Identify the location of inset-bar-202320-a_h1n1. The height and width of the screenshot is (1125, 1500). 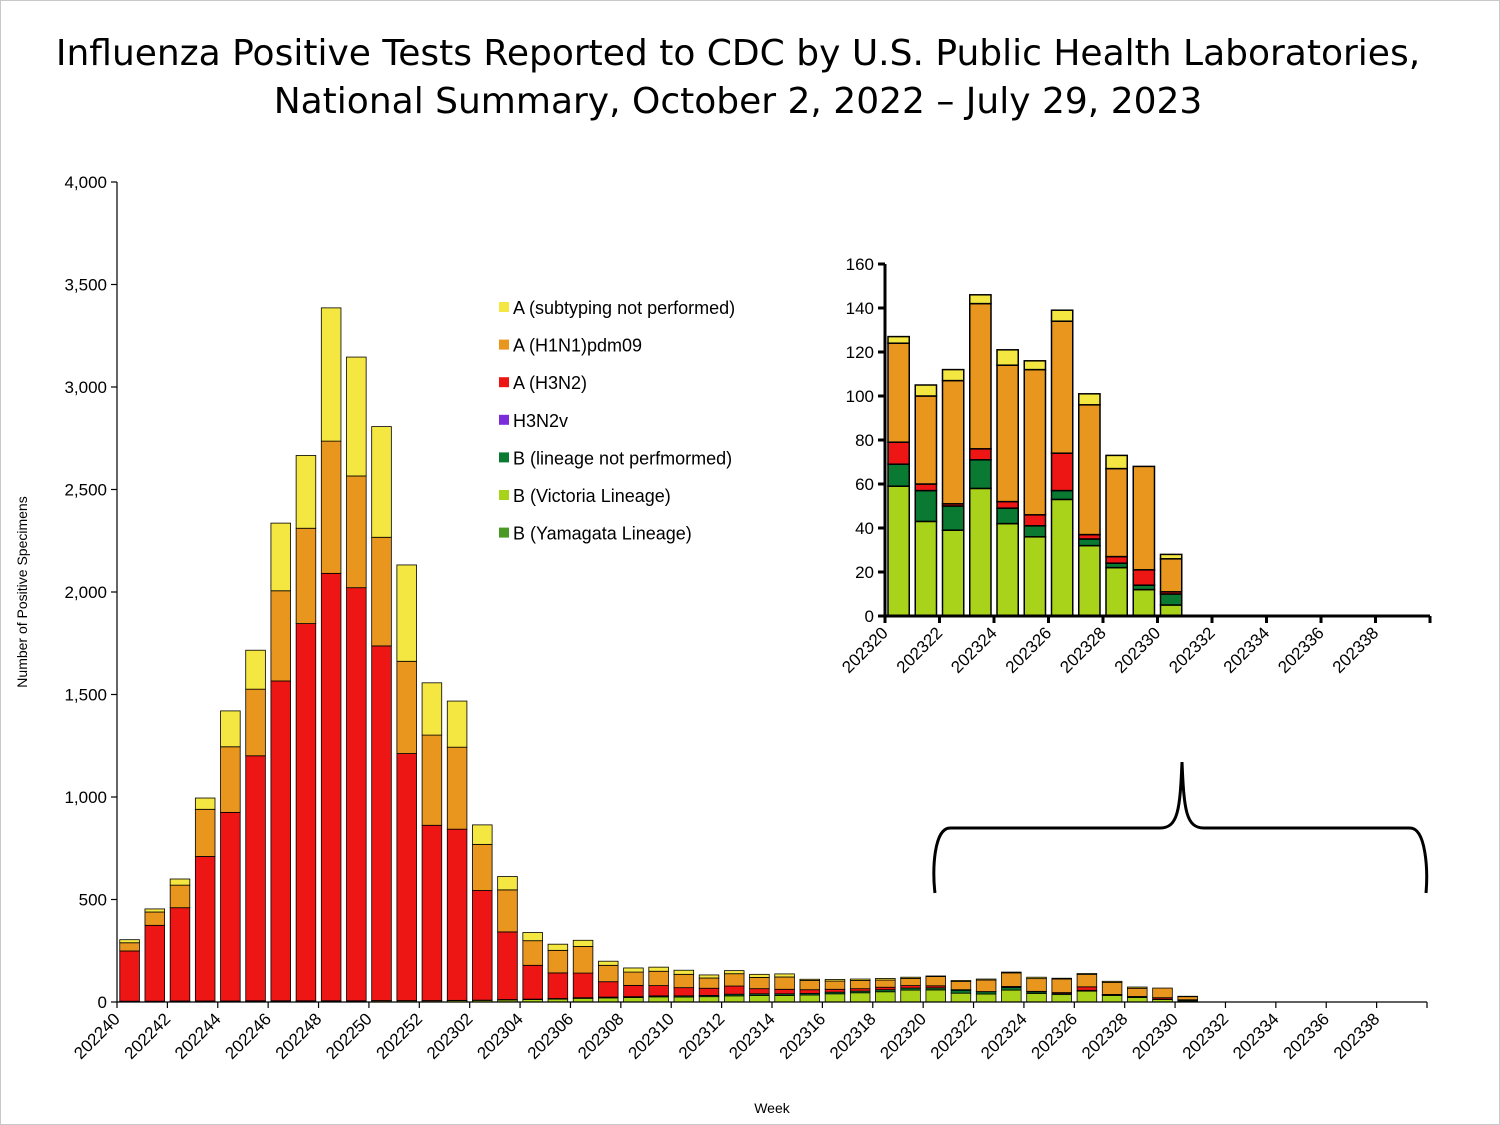
(898, 392).